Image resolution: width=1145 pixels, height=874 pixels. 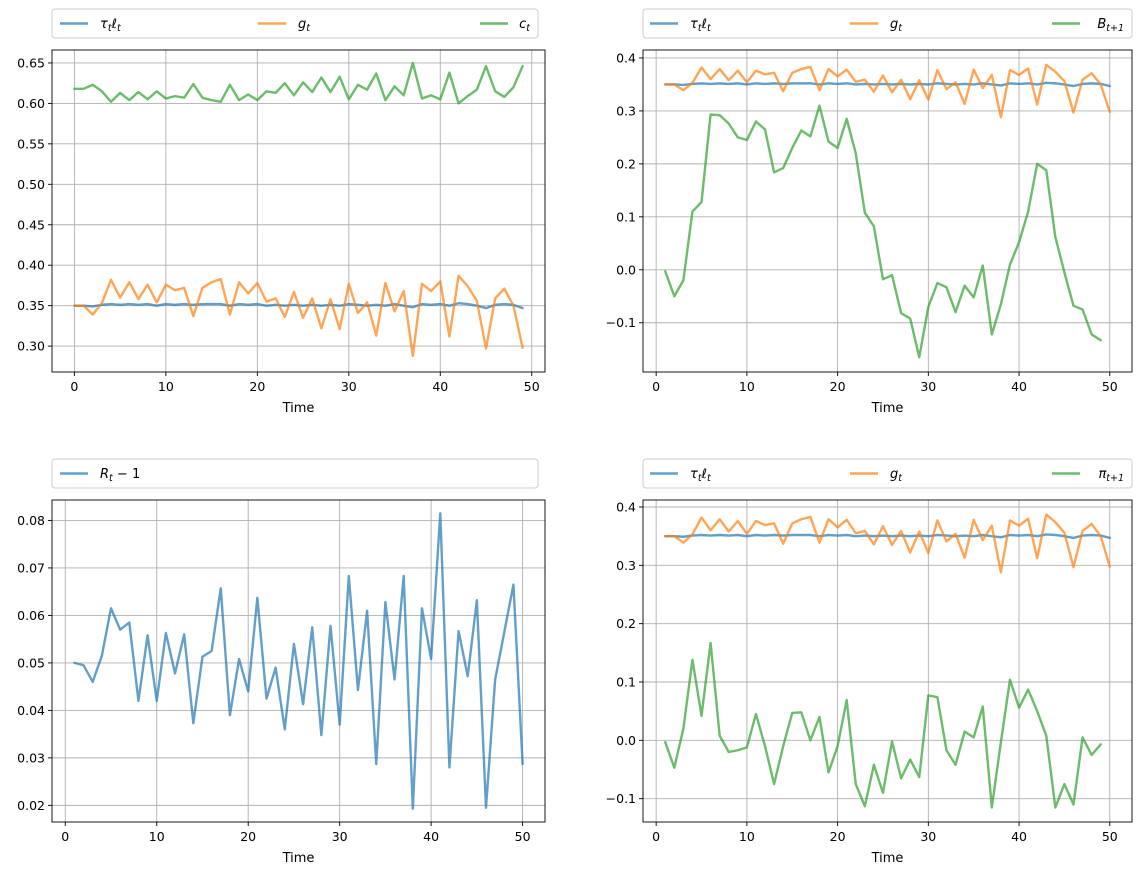 I want to click on legend-label: Bt+1, so click(x=1110, y=25).